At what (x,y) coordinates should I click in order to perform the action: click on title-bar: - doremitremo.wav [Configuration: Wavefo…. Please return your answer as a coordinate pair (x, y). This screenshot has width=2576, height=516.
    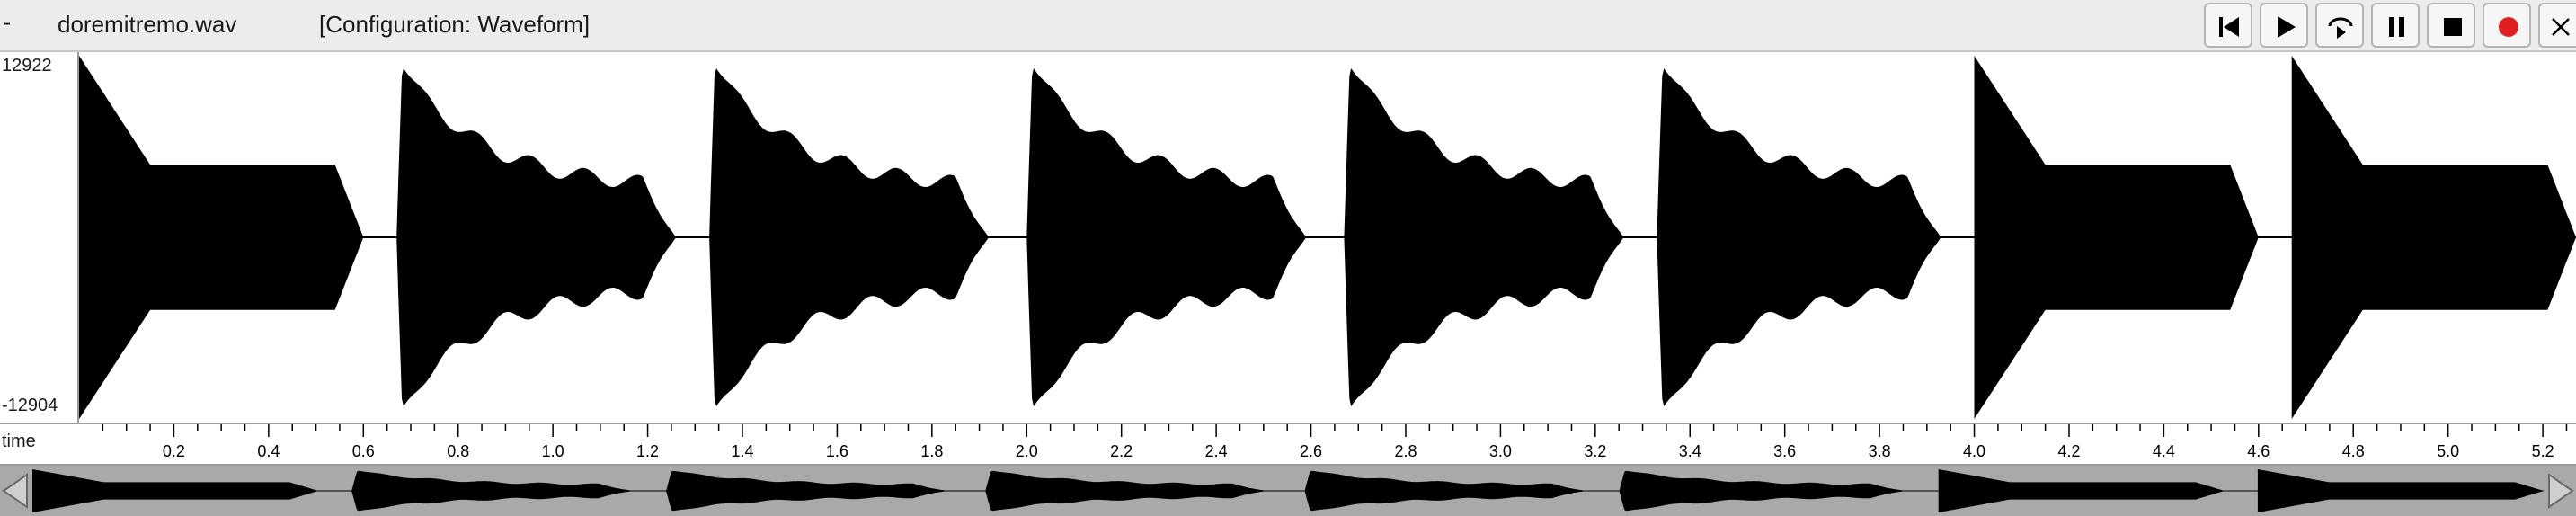
    Looking at the image, I should click on (1288, 26).